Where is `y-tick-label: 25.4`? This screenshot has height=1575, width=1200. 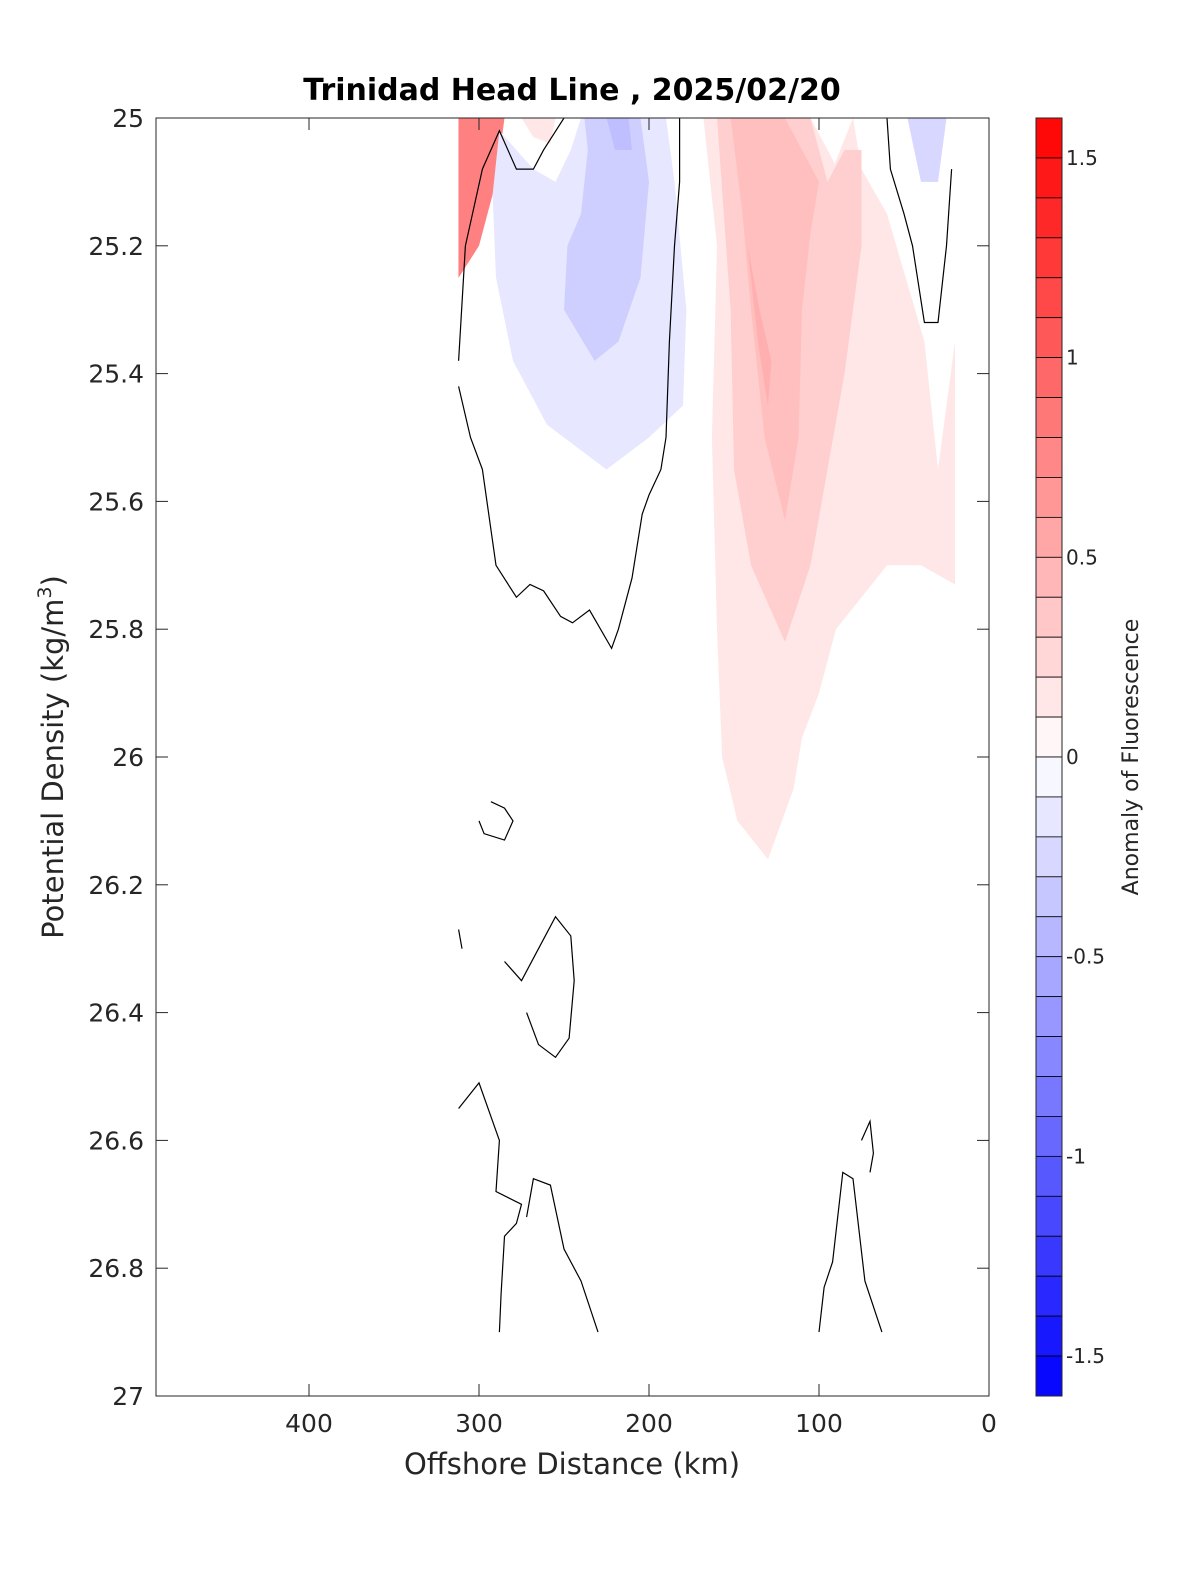
y-tick-label: 25.4 is located at coordinates (116, 374).